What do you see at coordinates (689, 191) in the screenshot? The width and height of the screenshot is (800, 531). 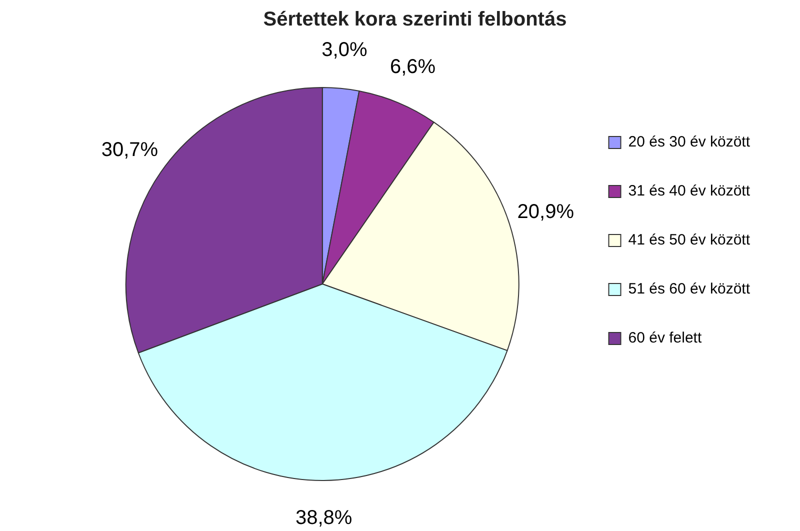 I see `legend-label: 31 és 40 év között` at bounding box center [689, 191].